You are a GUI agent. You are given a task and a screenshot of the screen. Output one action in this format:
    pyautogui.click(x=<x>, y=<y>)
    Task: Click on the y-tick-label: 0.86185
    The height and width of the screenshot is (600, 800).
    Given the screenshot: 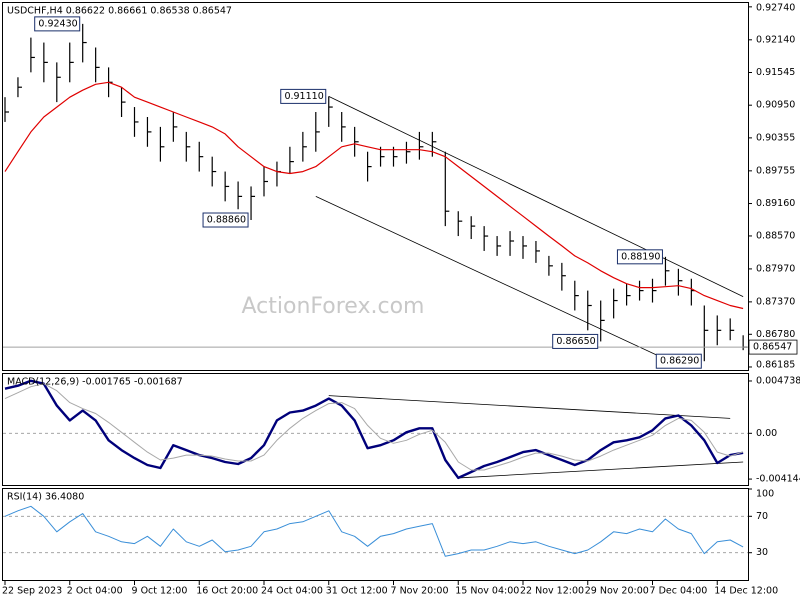 What is the action you would take?
    pyautogui.click(x=775, y=365)
    